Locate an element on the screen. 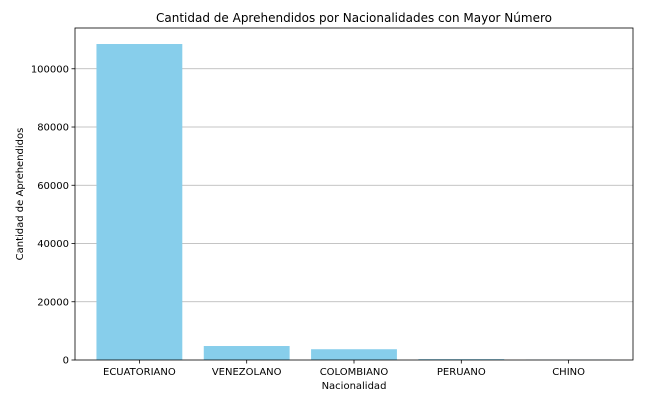  y-tick-label: 0 is located at coordinates (66, 361).